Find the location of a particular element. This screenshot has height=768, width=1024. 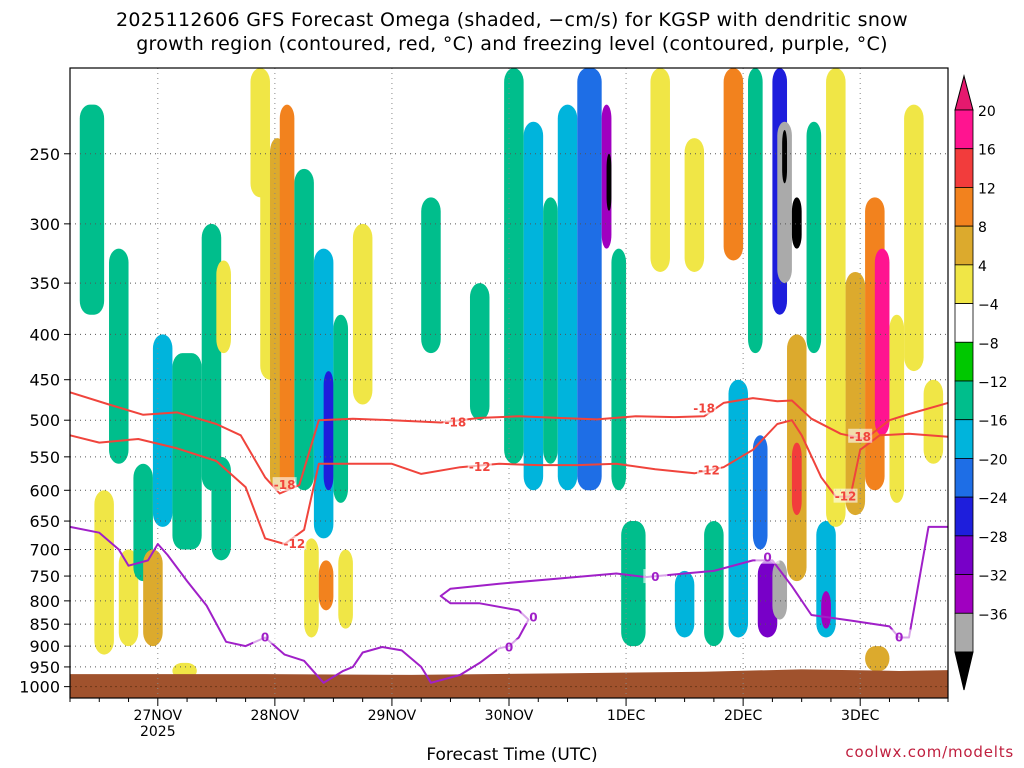

colorbar-label: −20 is located at coordinates (993, 460).